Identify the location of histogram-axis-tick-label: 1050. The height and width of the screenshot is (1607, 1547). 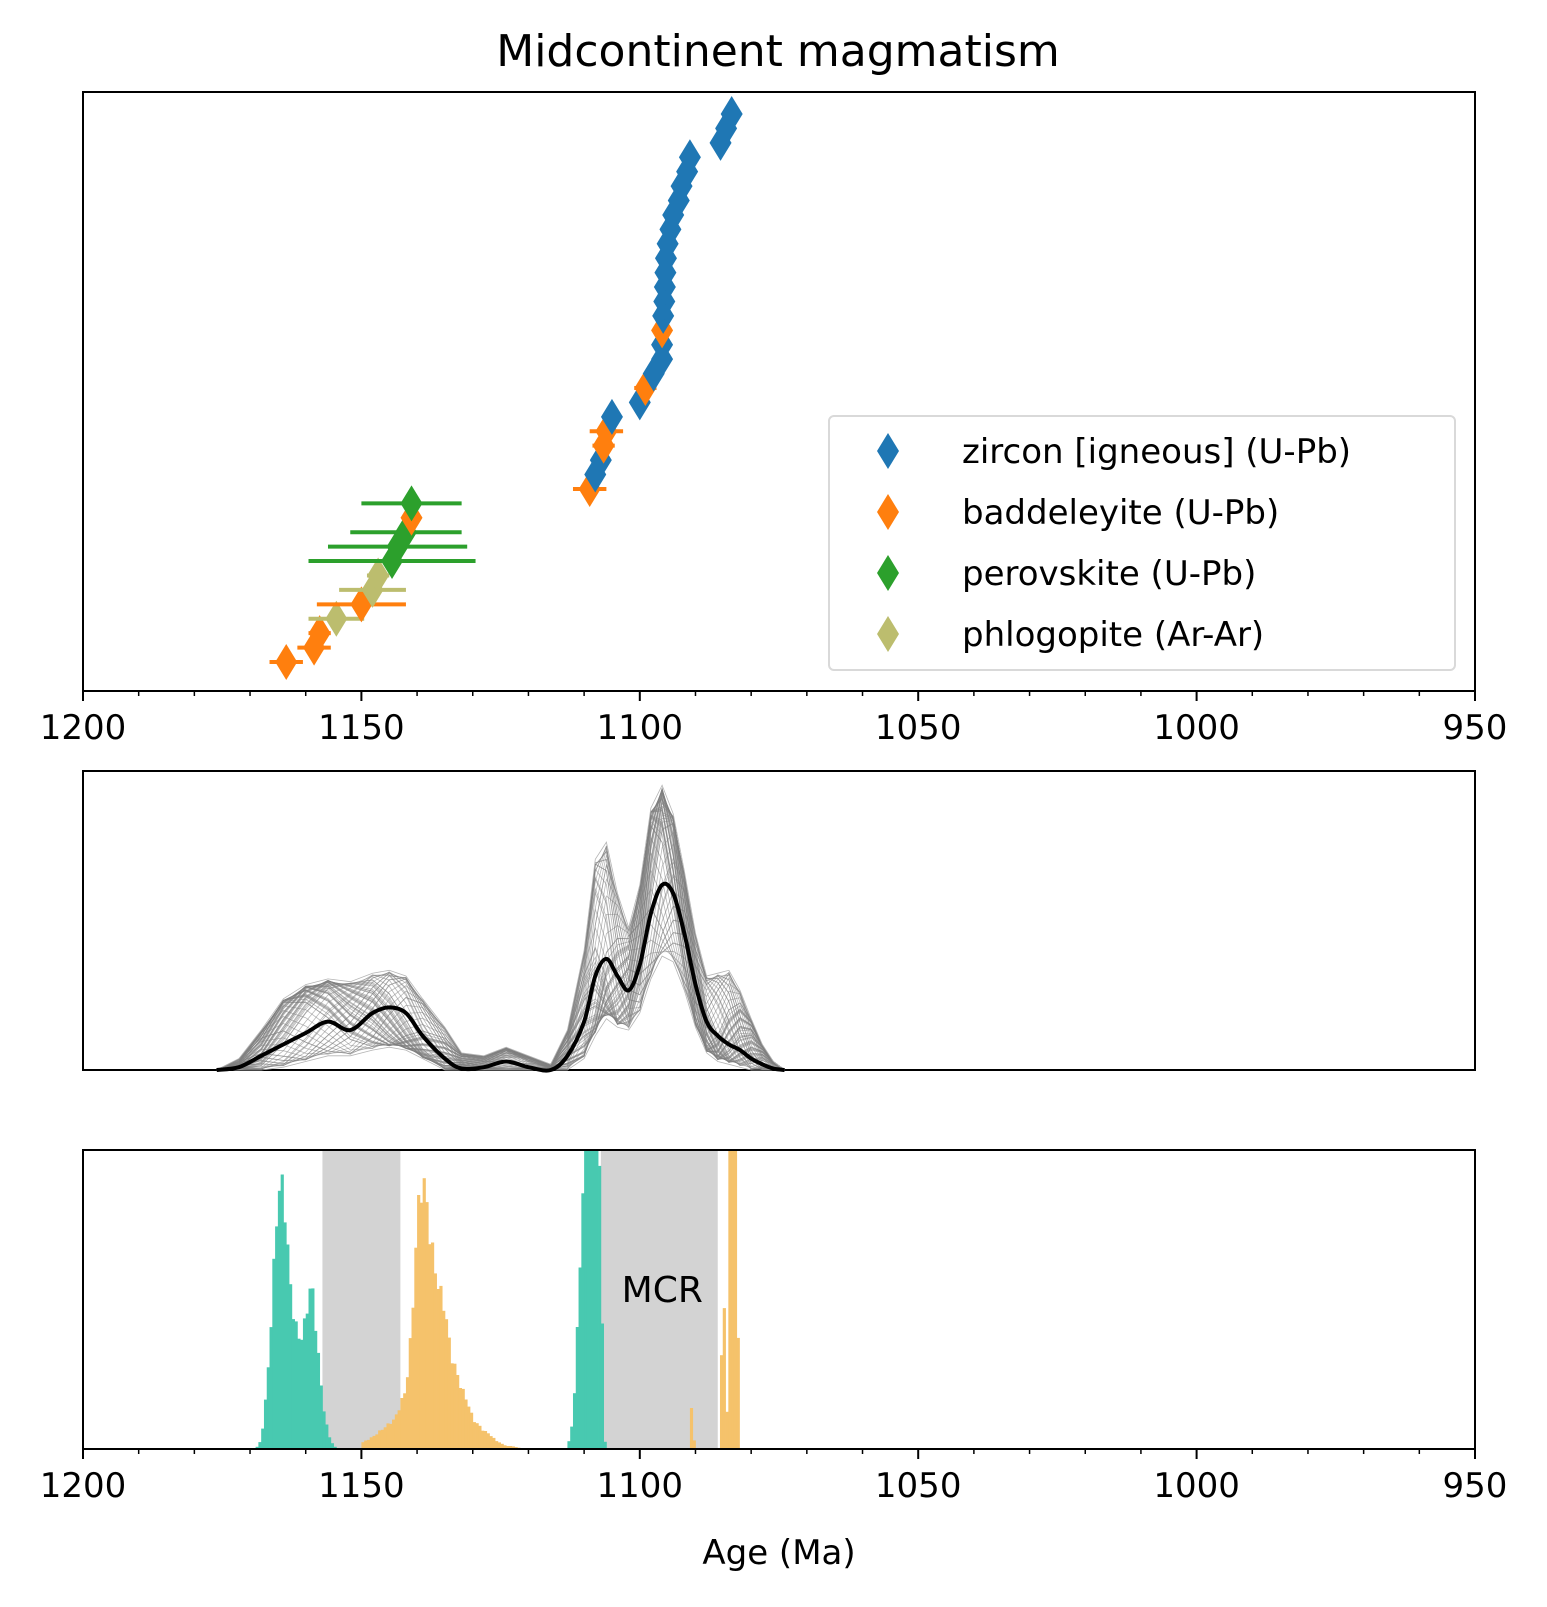
(918, 1486).